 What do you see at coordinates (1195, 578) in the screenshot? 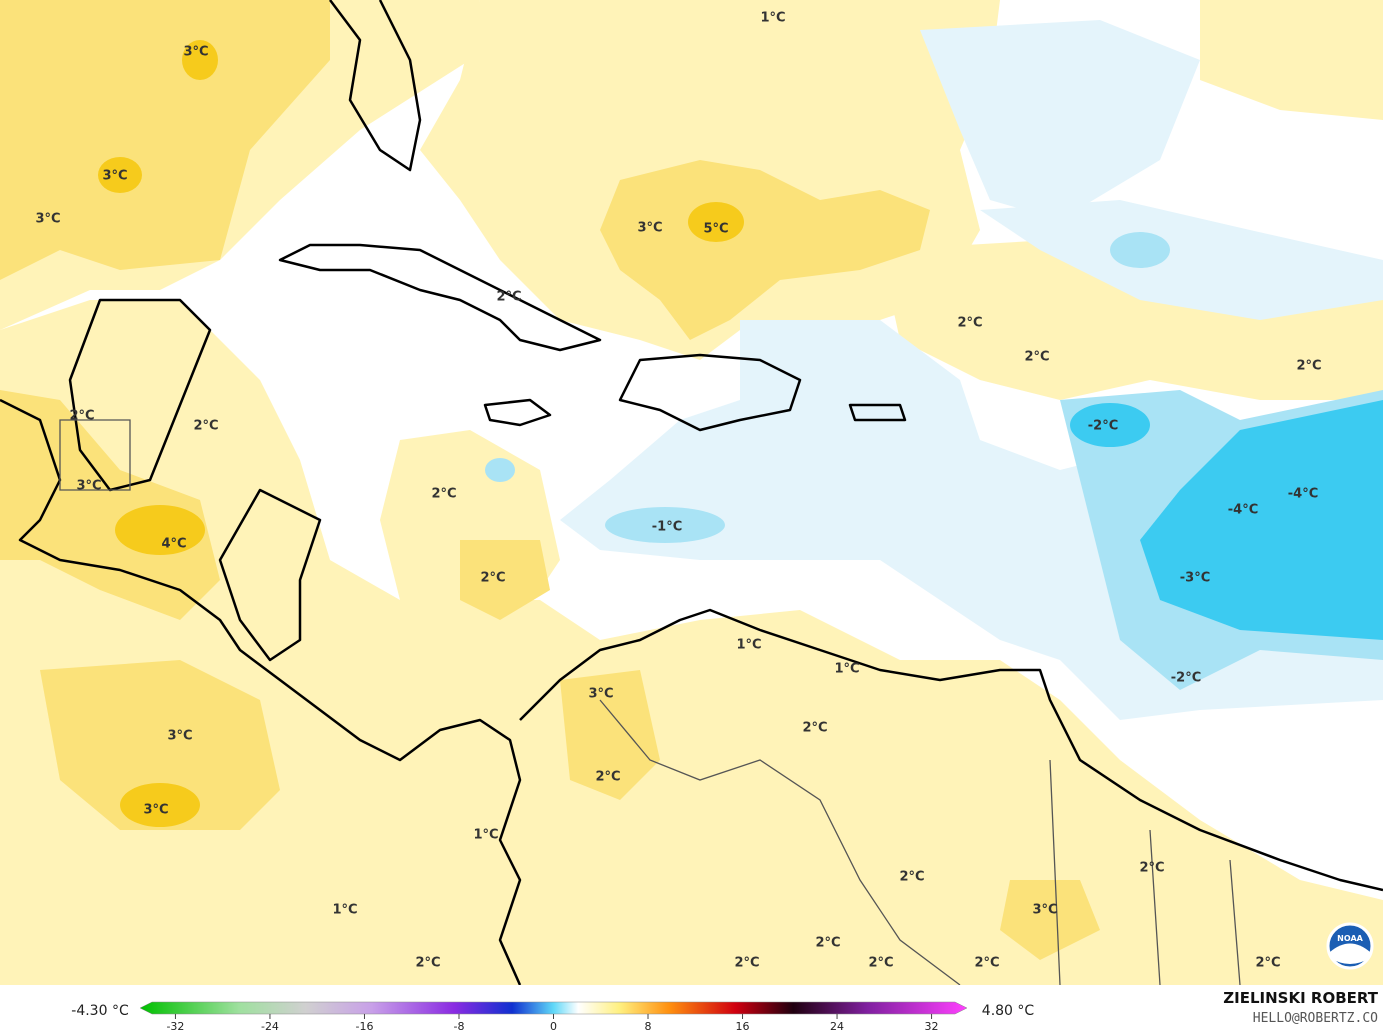
I see `contour-label: -3°C` at bounding box center [1195, 578].